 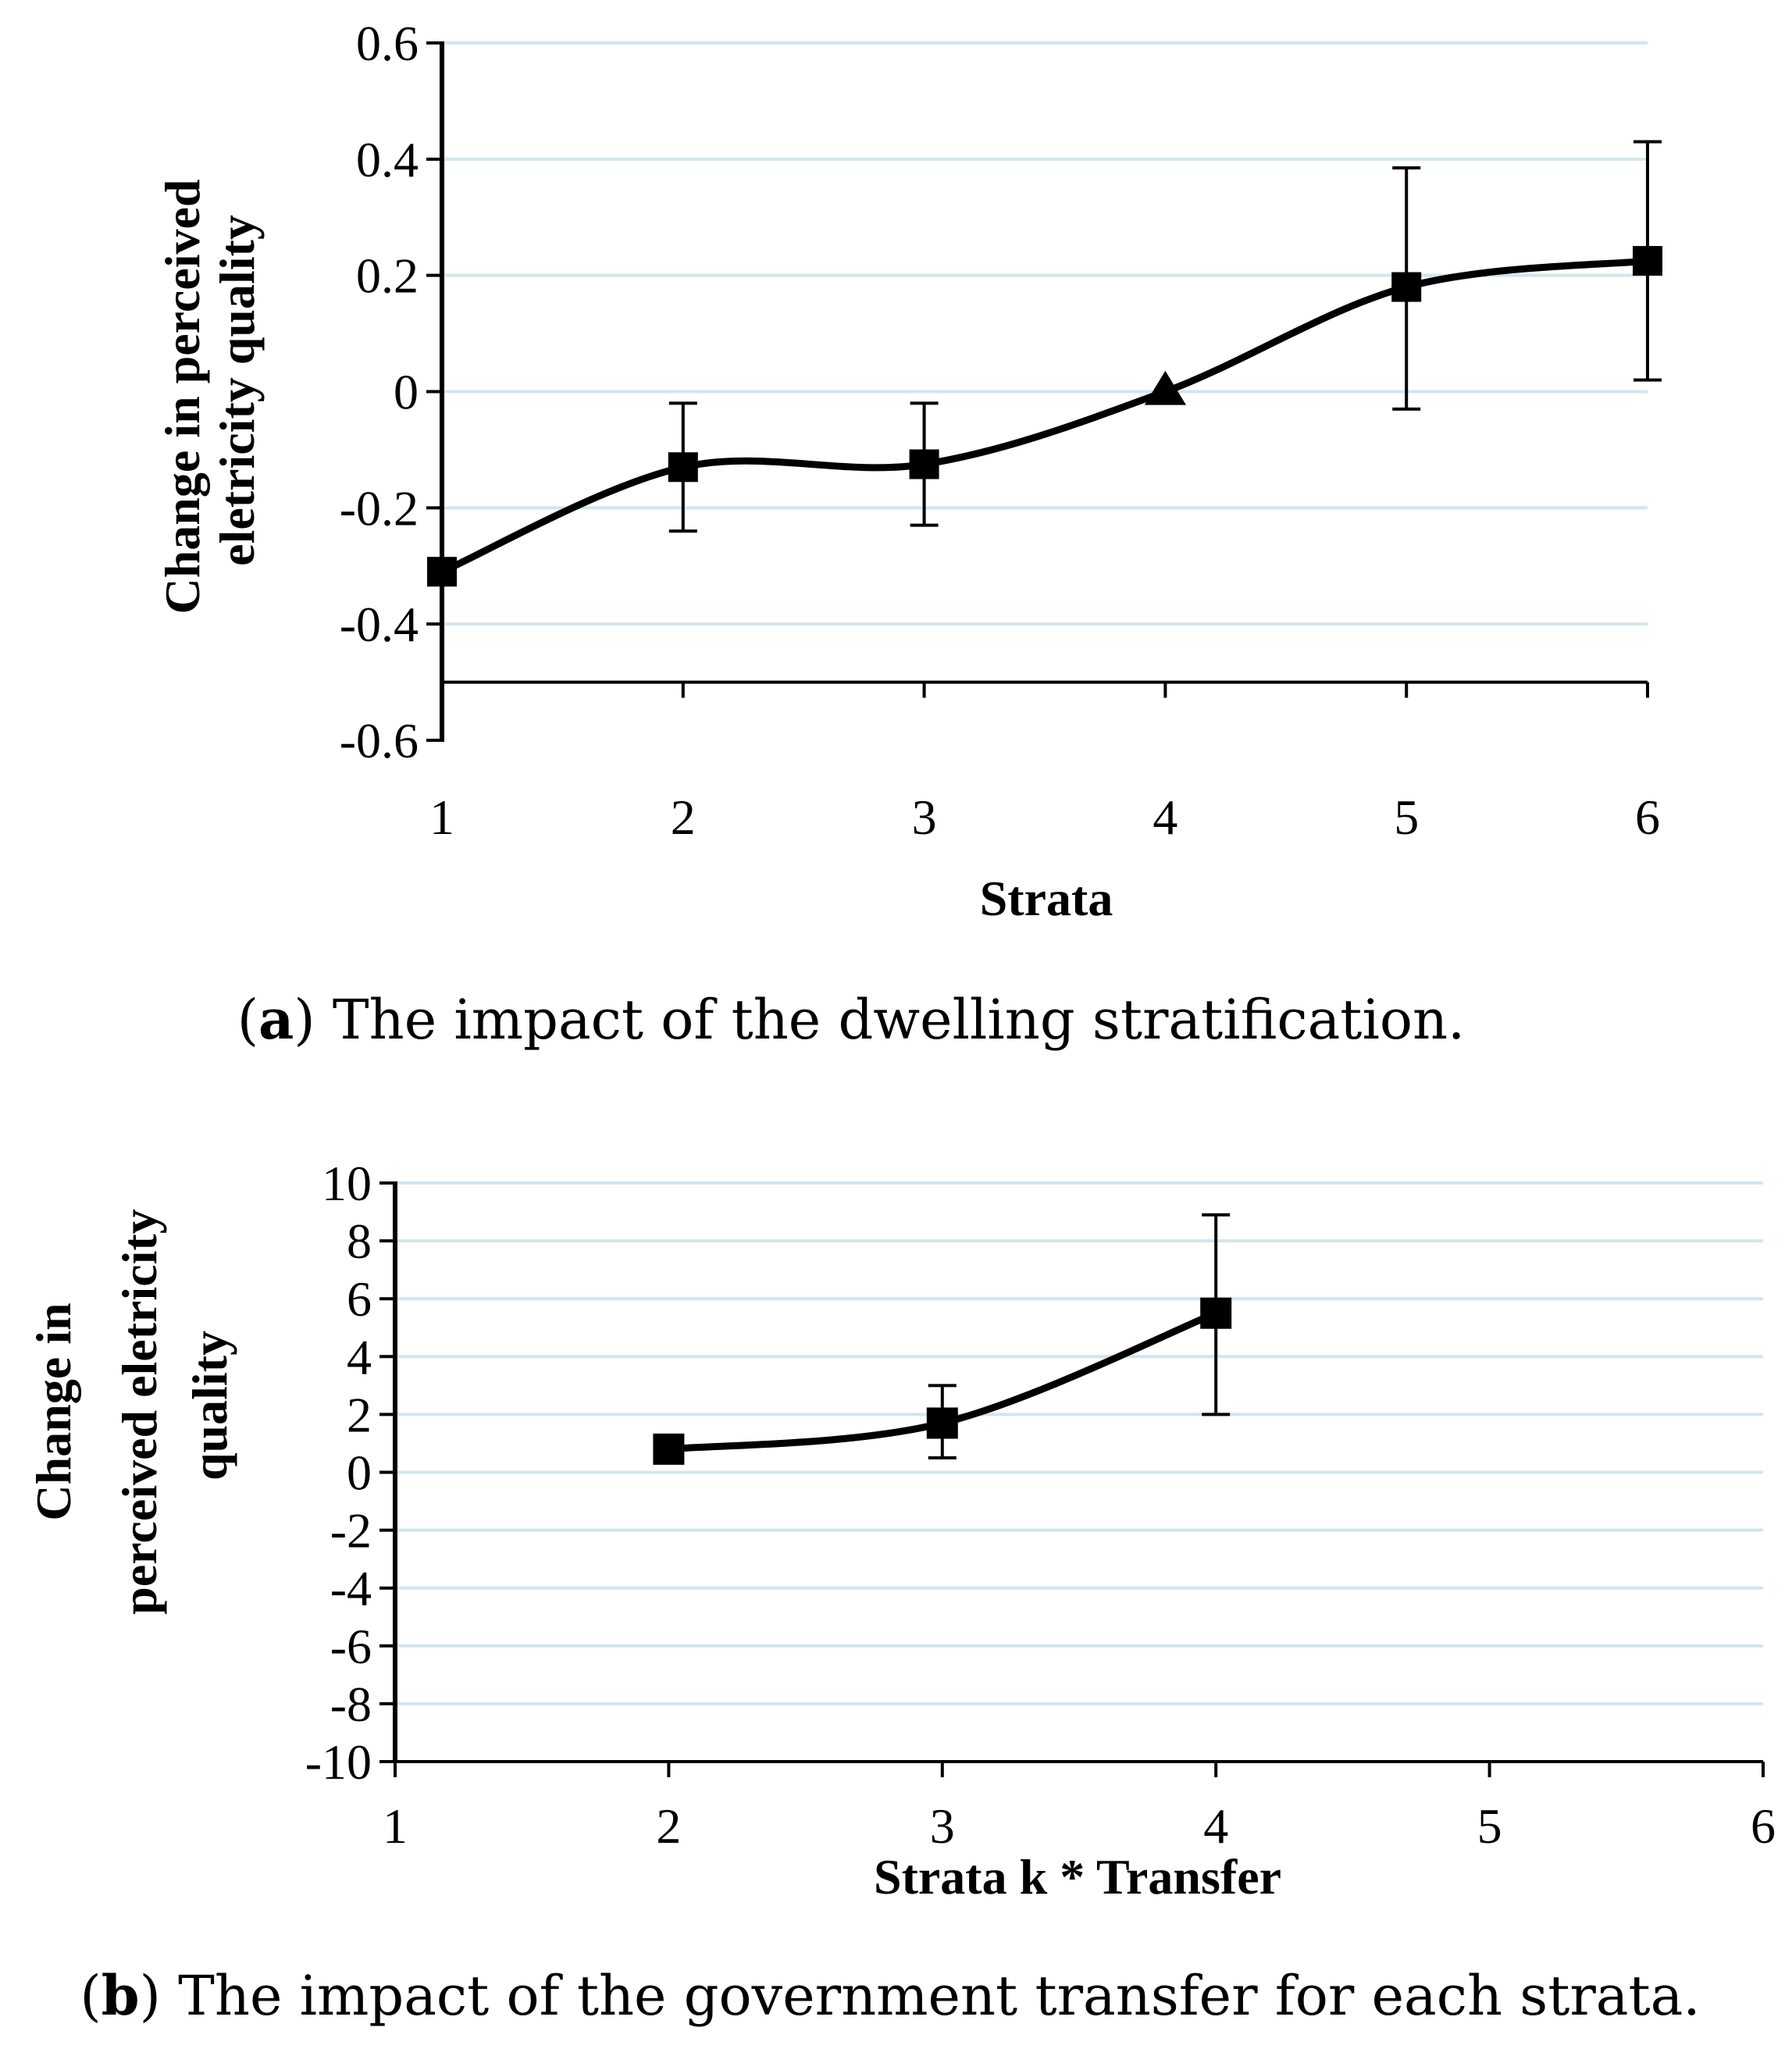 I want to click on y-axis-title-b-line-1: Change in, so click(x=53, y=1411).